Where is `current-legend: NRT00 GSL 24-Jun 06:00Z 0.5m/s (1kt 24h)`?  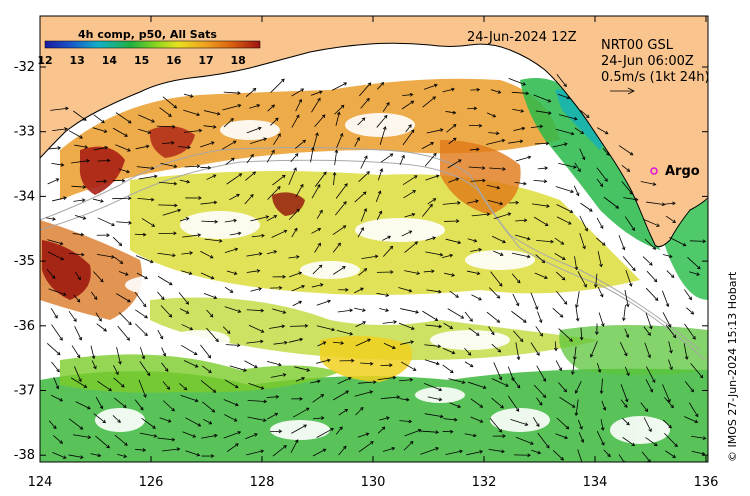 current-legend: NRT00 GSL 24-Jun 06:00Z 0.5m/s (1kt 24h) is located at coordinates (655, 66).